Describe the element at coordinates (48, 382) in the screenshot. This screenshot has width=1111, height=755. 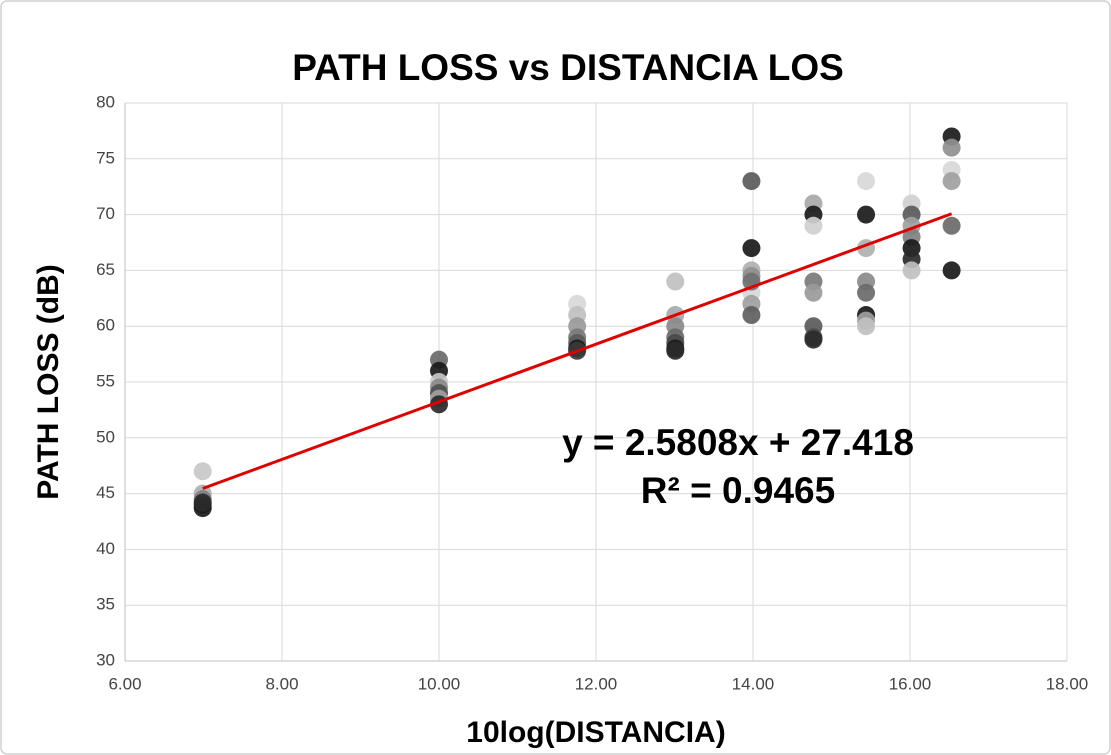
I see `y-axis-label: PATH LOSS (dB)` at that location.